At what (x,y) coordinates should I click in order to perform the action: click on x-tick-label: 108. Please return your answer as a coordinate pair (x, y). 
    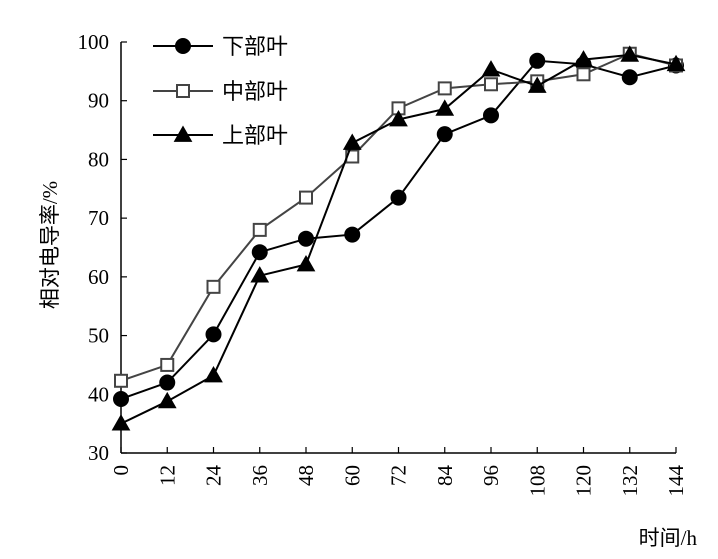
    Looking at the image, I should click on (537, 481).